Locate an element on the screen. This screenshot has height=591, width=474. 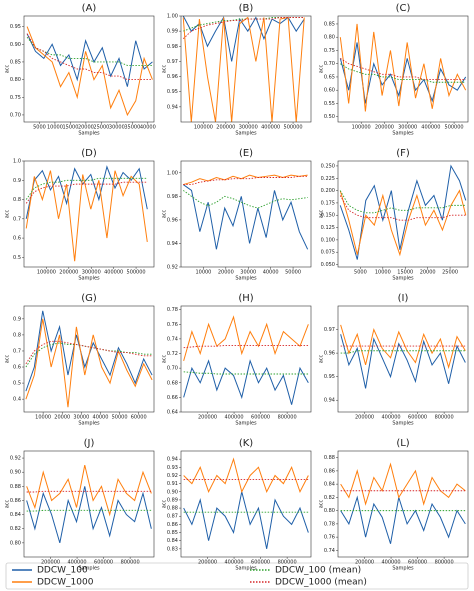
x-tick-label: 25000 is located at coordinates (101, 128).